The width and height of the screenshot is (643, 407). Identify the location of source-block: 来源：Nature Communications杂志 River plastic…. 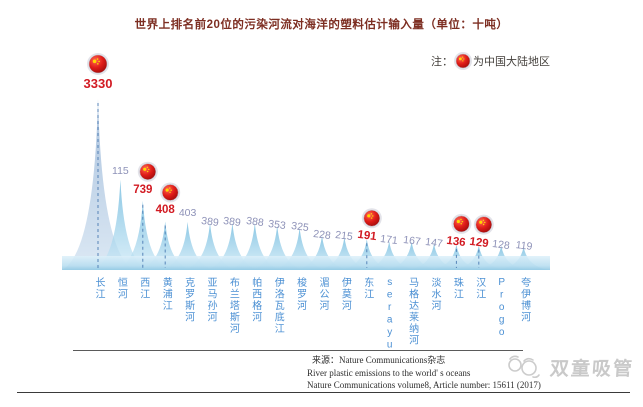
(424, 373).